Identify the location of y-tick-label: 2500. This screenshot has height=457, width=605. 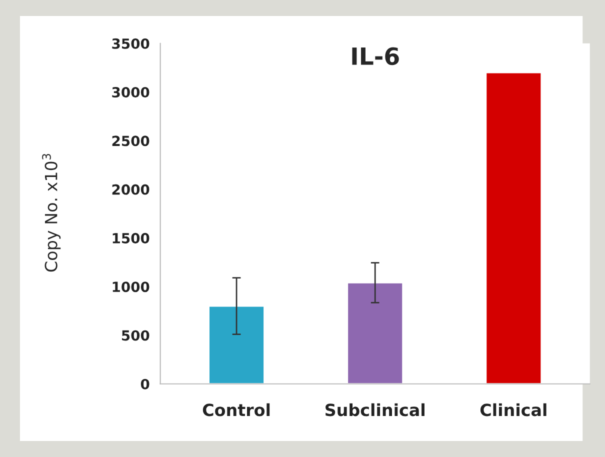
(131, 141).